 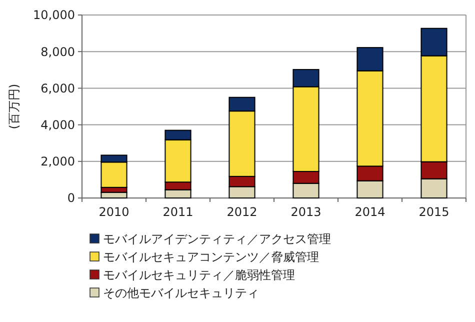 What do you see at coordinates (54, 15) in the screenshot?
I see `y-tick-label: 10,000` at bounding box center [54, 15].